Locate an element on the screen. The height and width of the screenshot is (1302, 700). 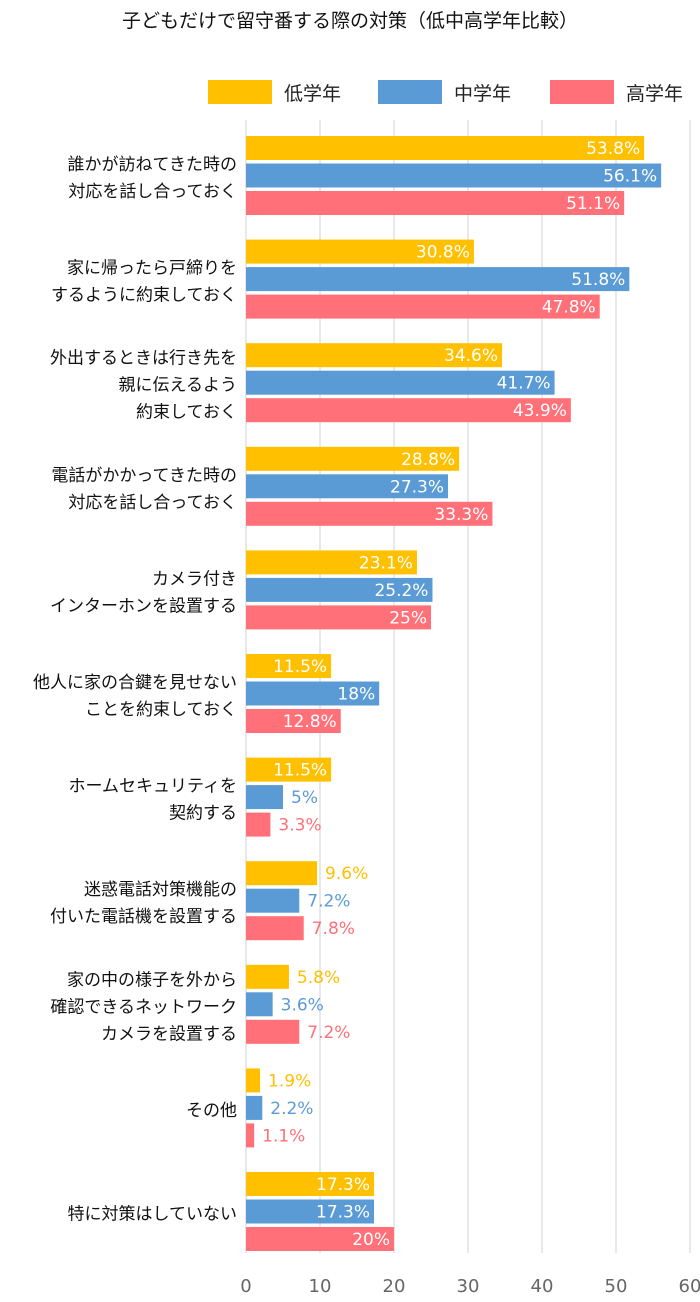
bar-value-label: 1.1% is located at coordinates (283, 1136).